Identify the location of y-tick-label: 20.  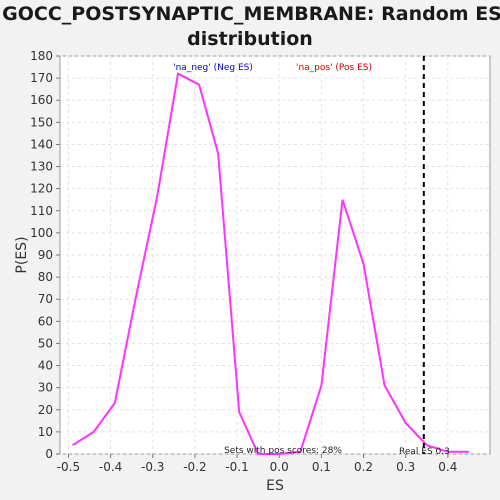
(45, 410).